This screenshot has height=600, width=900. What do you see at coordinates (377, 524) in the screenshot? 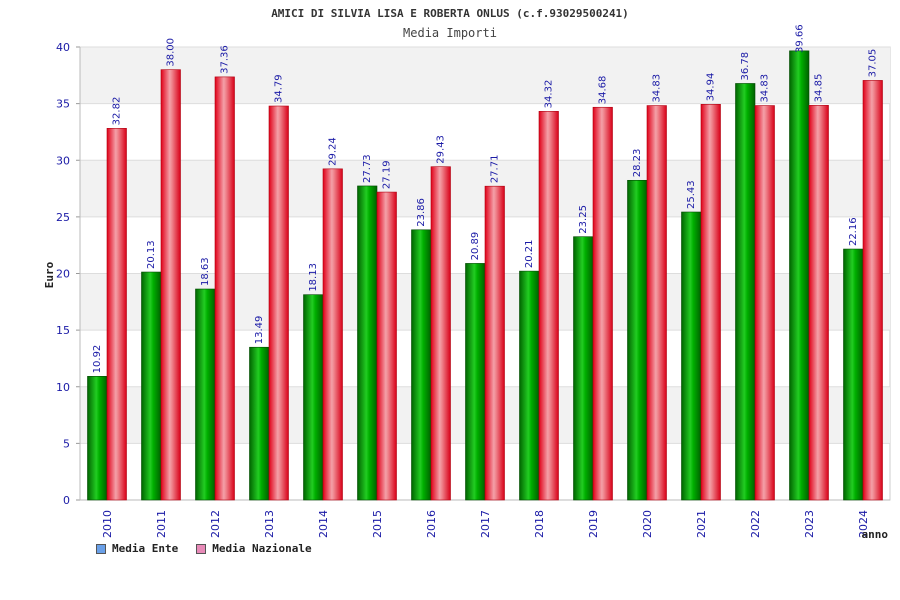
I see `x-tick-label: 2015` at bounding box center [377, 524].